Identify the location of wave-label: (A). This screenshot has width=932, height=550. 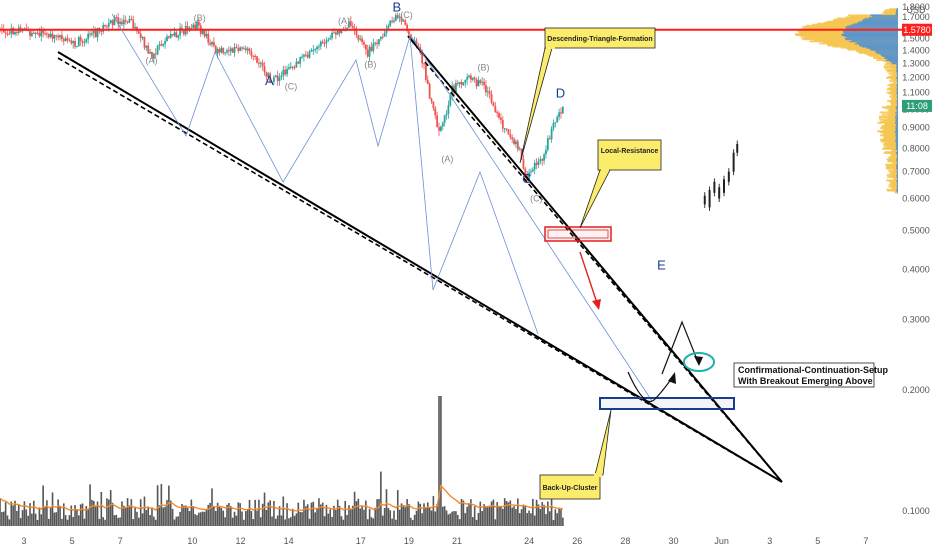
(344, 21).